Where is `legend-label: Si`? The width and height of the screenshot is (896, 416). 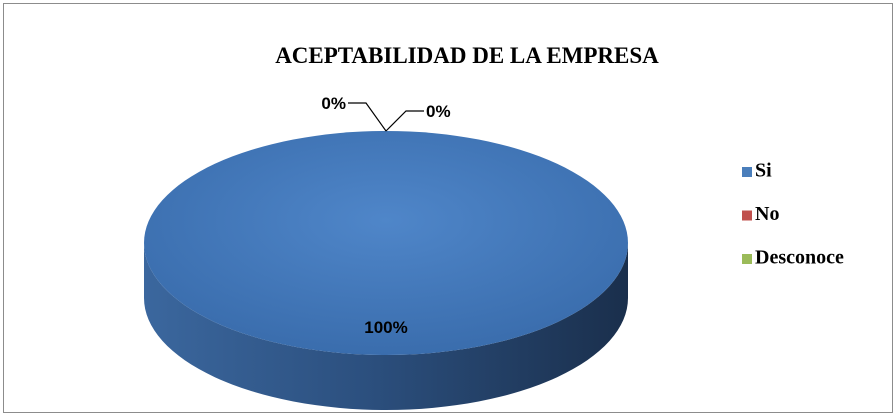
legend-label: Si is located at coordinates (763, 171).